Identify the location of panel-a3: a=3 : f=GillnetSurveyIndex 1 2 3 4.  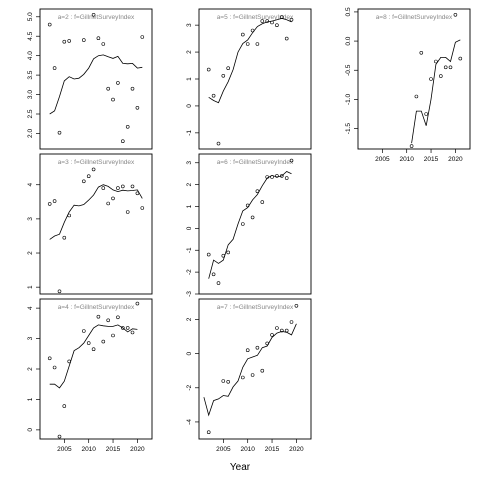
(90, 224).